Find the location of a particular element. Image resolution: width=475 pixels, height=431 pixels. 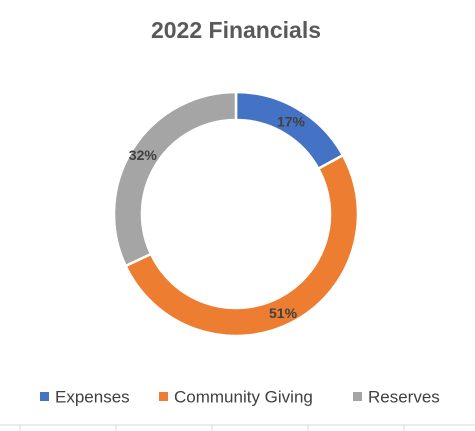

slice-expenses is located at coordinates (289, 130).